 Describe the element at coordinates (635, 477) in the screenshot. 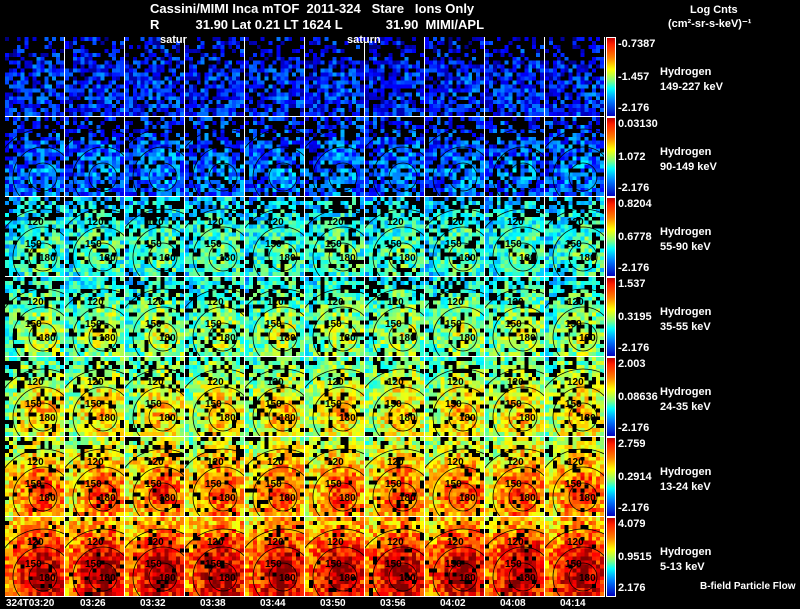

I see `colorbar-mid-value: 0.2914` at that location.